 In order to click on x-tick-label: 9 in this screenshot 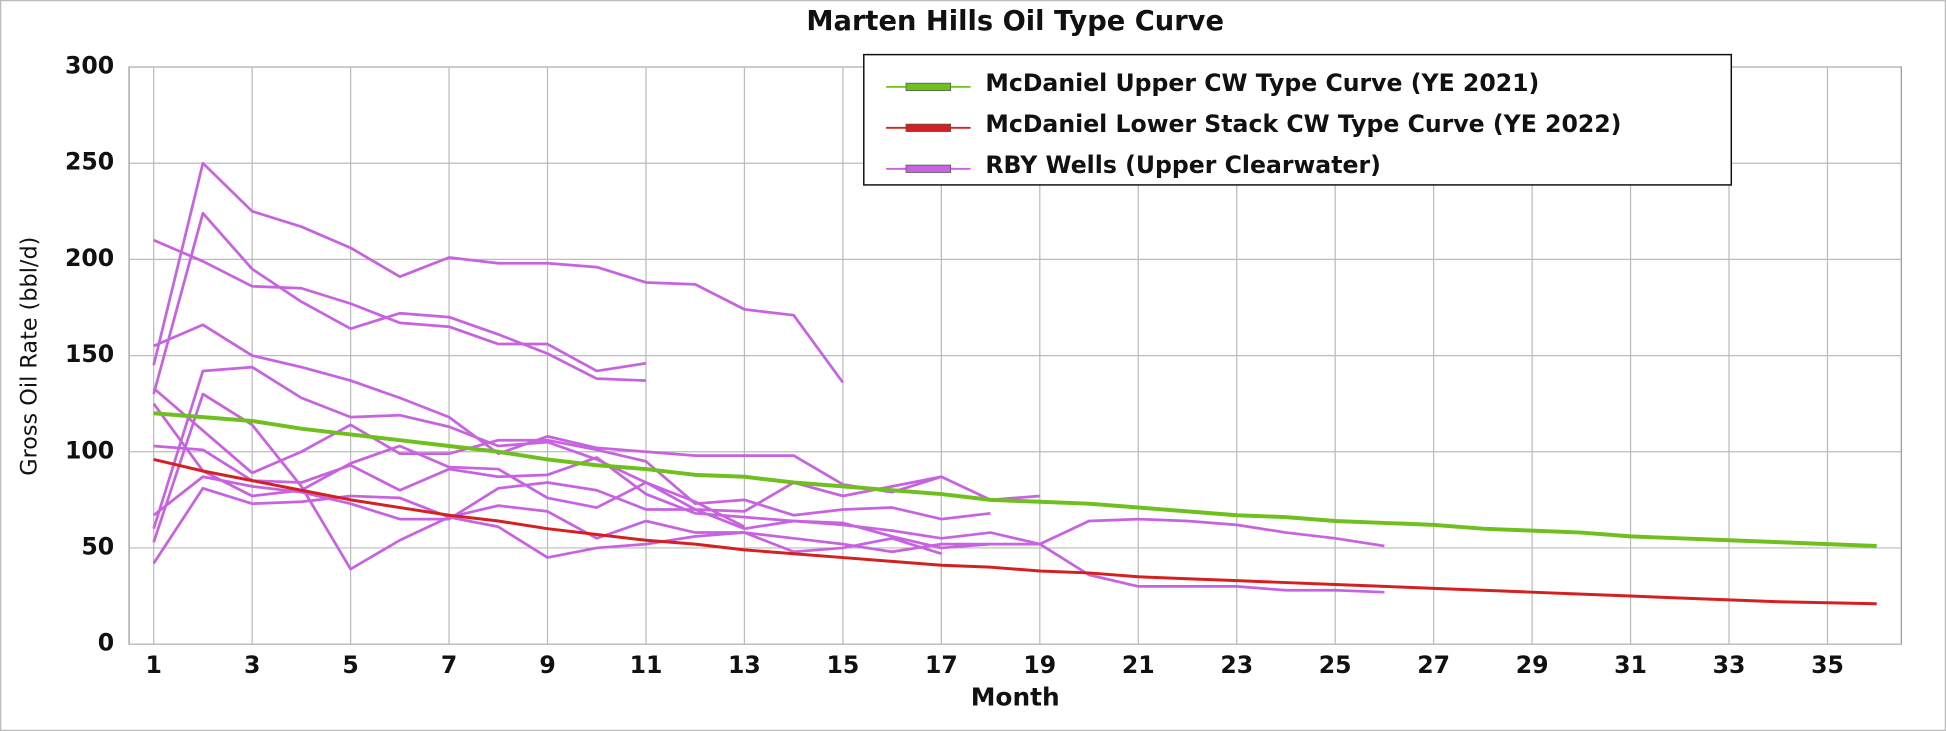, I will do `click(547, 665)`.